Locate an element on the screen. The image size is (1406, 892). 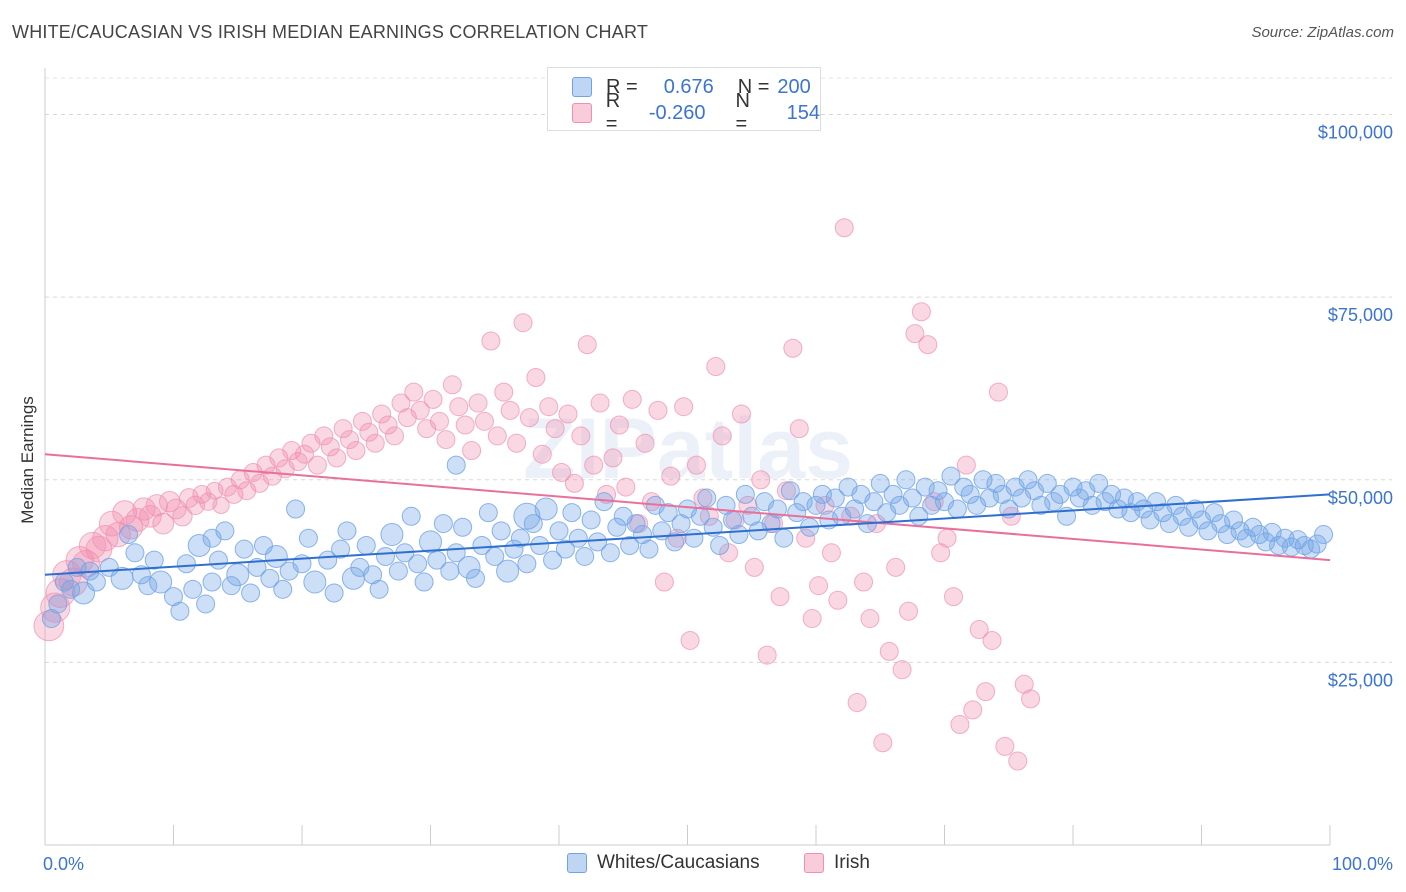
legend-row-irish: R = -0.260 N = 154 is located at coordinates (696, 112).